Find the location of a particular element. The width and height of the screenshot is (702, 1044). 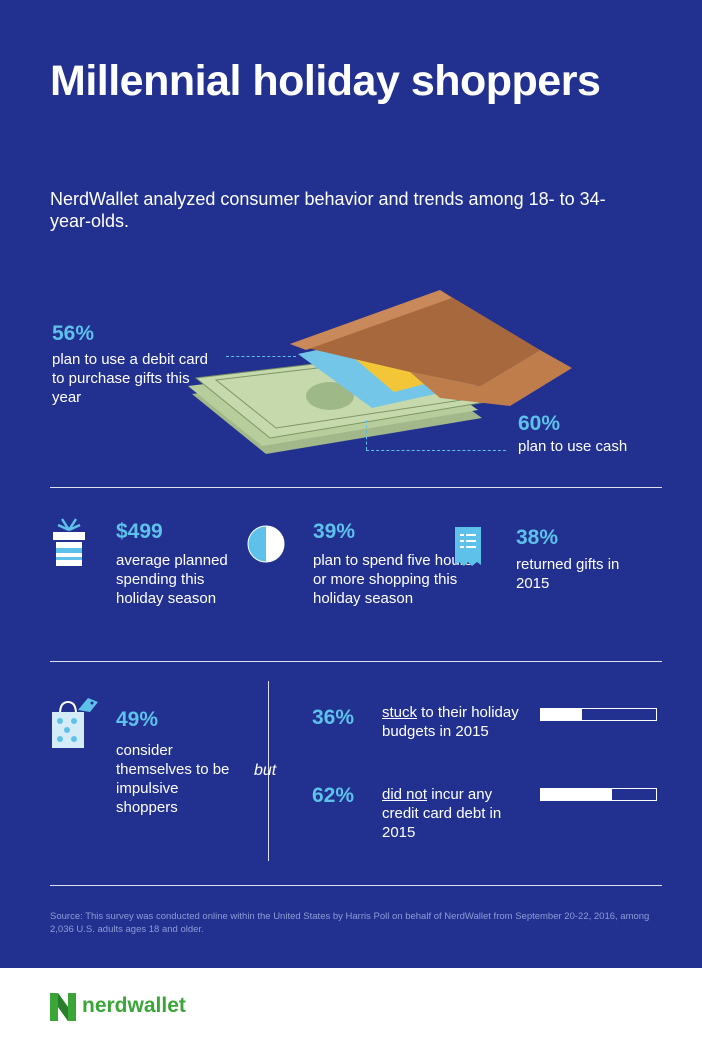

no-debt-progress-fill is located at coordinates (577, 794).